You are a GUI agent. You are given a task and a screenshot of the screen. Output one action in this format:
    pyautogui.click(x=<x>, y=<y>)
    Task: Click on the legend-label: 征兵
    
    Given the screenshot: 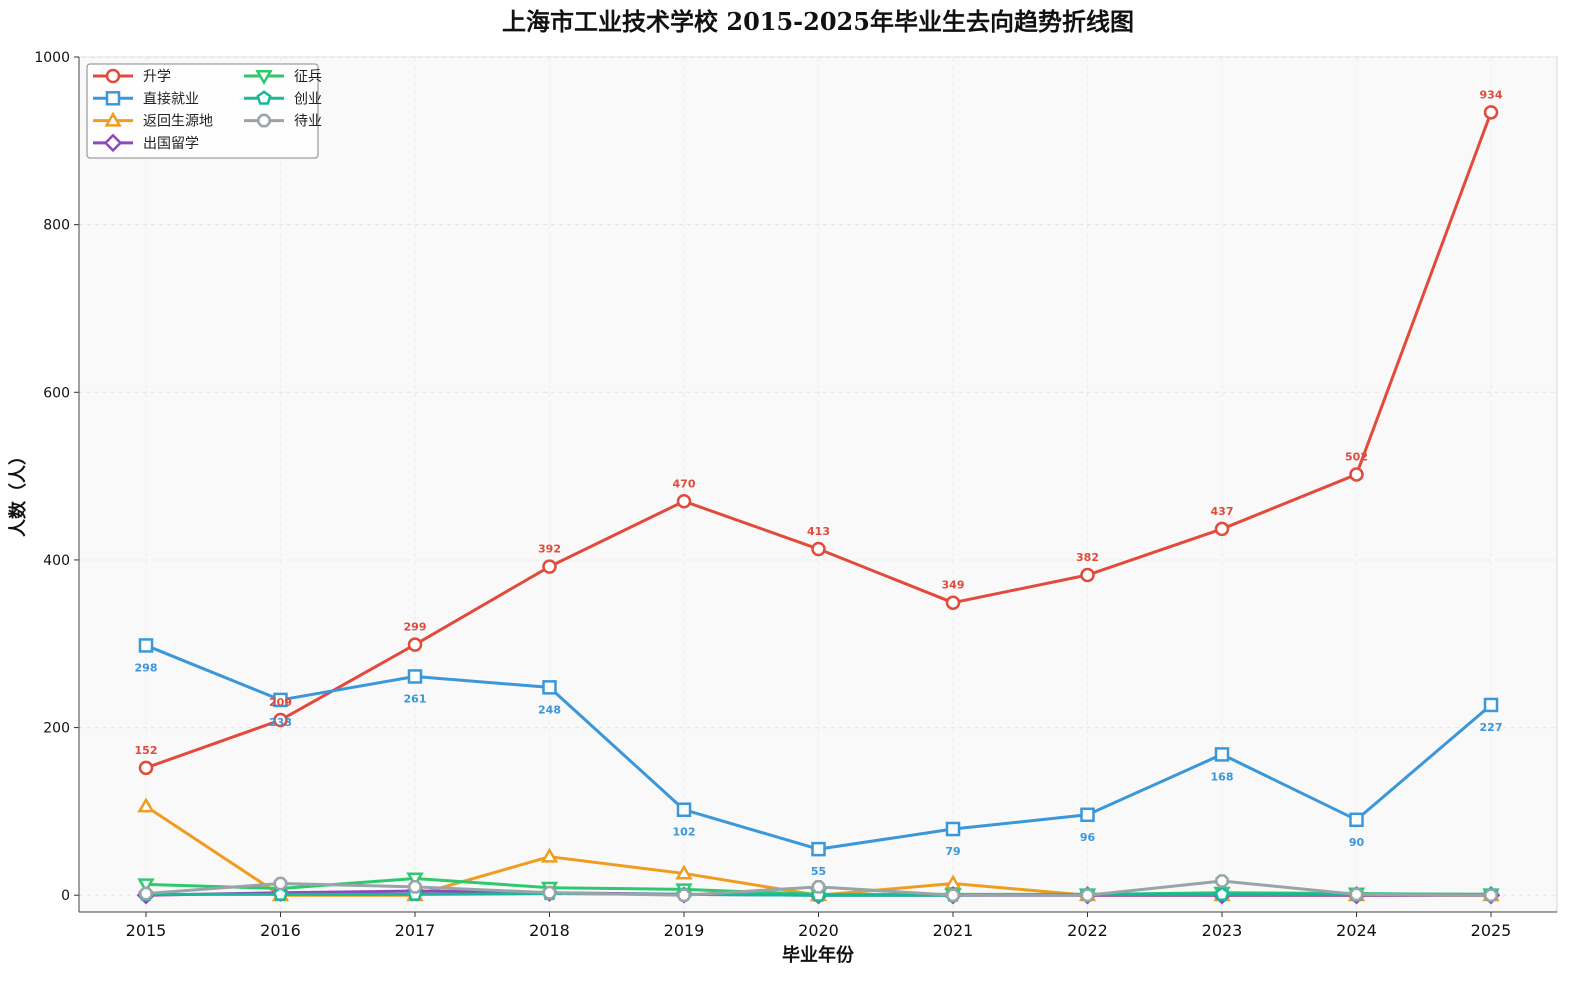 What is the action you would take?
    pyautogui.click(x=308, y=77)
    